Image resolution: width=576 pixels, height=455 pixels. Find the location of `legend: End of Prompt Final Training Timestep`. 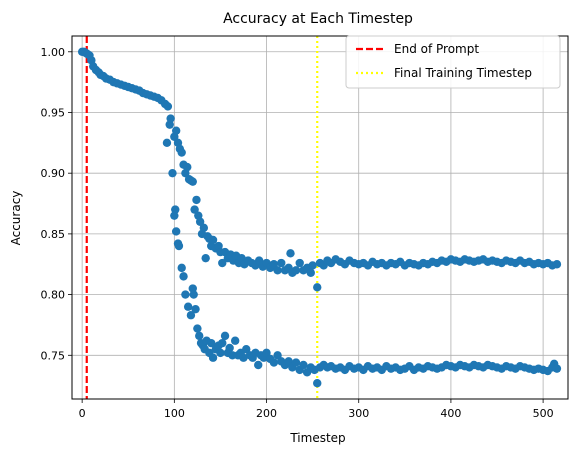

legend: End of Prompt Final Training Timestep is located at coordinates (453, 62).